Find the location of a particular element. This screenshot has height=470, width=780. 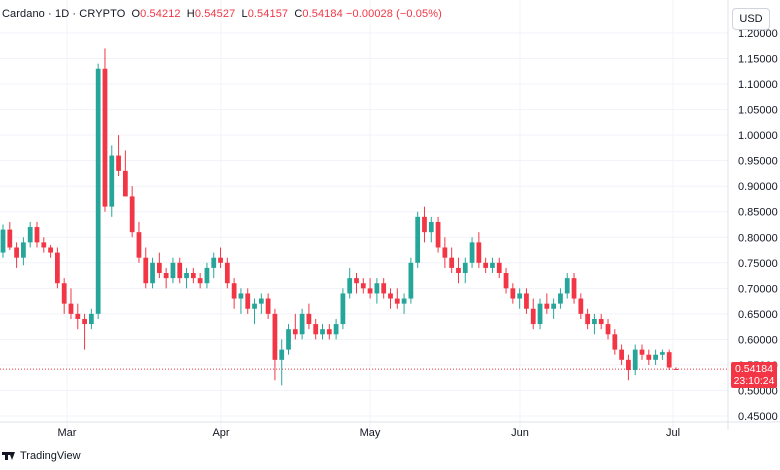

y-tick-label: 0.50000 is located at coordinates (758, 391).